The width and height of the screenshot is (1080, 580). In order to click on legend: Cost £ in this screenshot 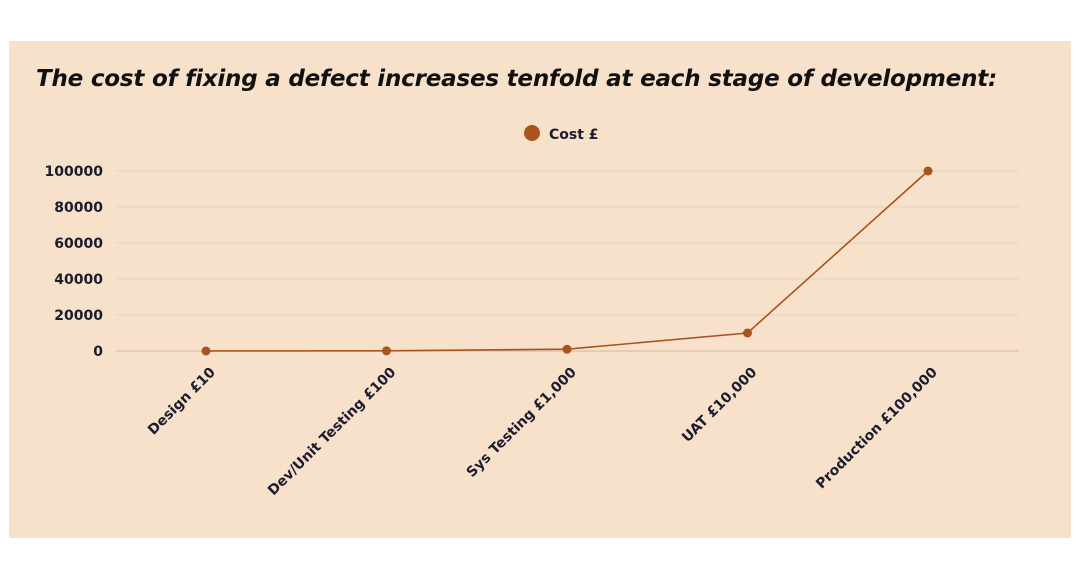, I will do `click(561, 134)`.